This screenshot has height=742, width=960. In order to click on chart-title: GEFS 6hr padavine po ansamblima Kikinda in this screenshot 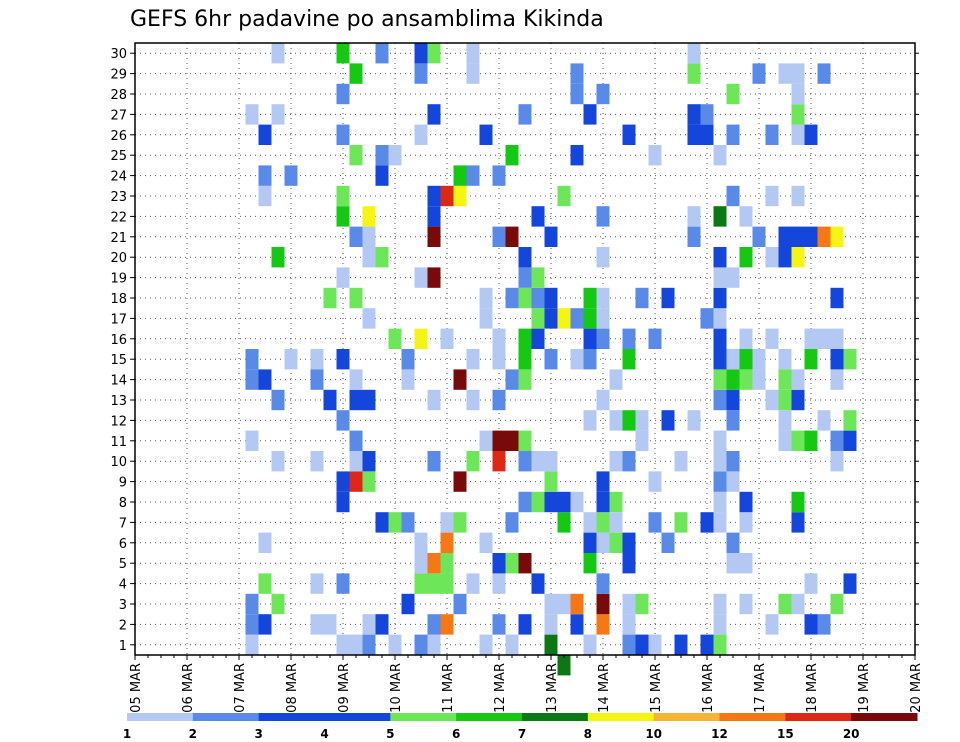, I will do `click(367, 19)`.